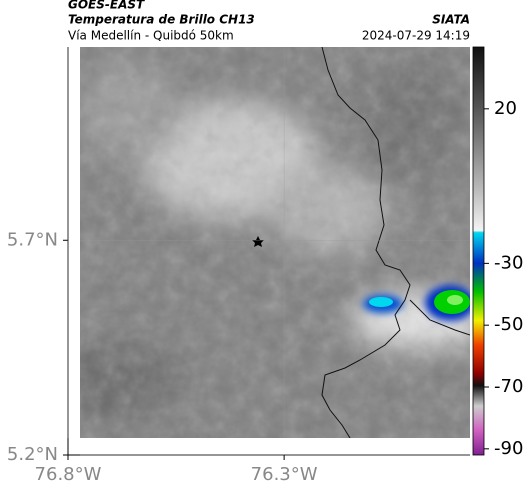 The width and height of the screenshot is (526, 491). I want to click on satellite-name: GOES-EAST, so click(106, 6).